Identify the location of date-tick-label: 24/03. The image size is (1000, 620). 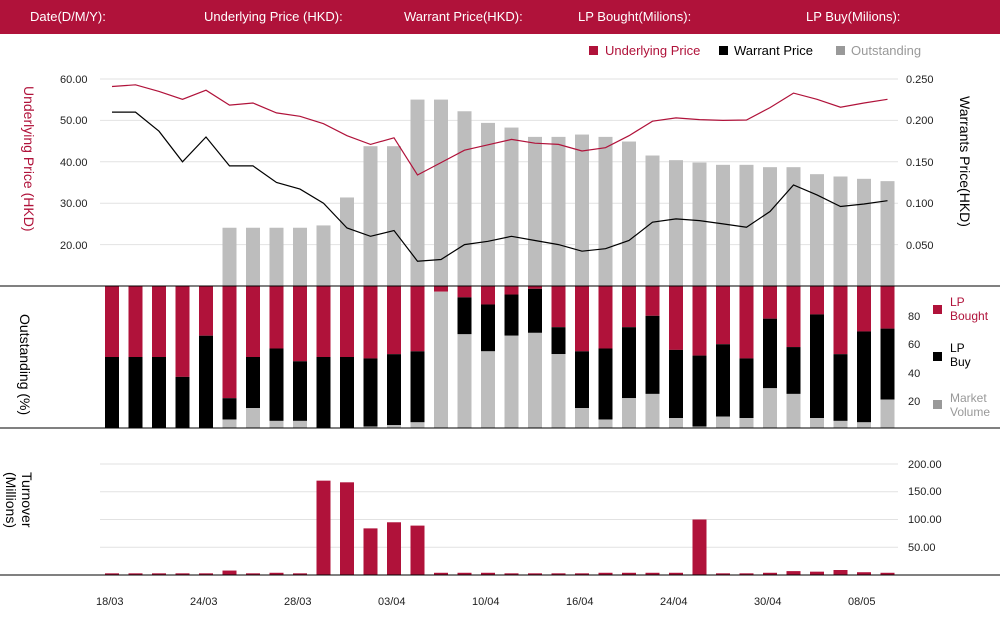
(204, 602).